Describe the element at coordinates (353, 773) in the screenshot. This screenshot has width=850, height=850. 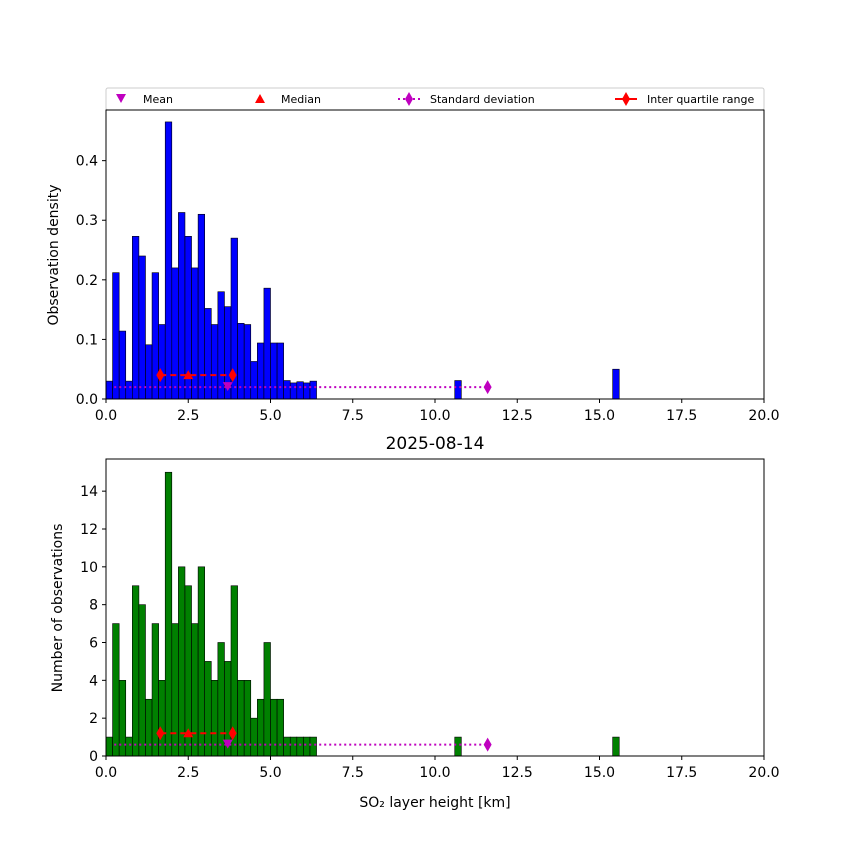
I see `x-tick-label: 7.5` at that location.